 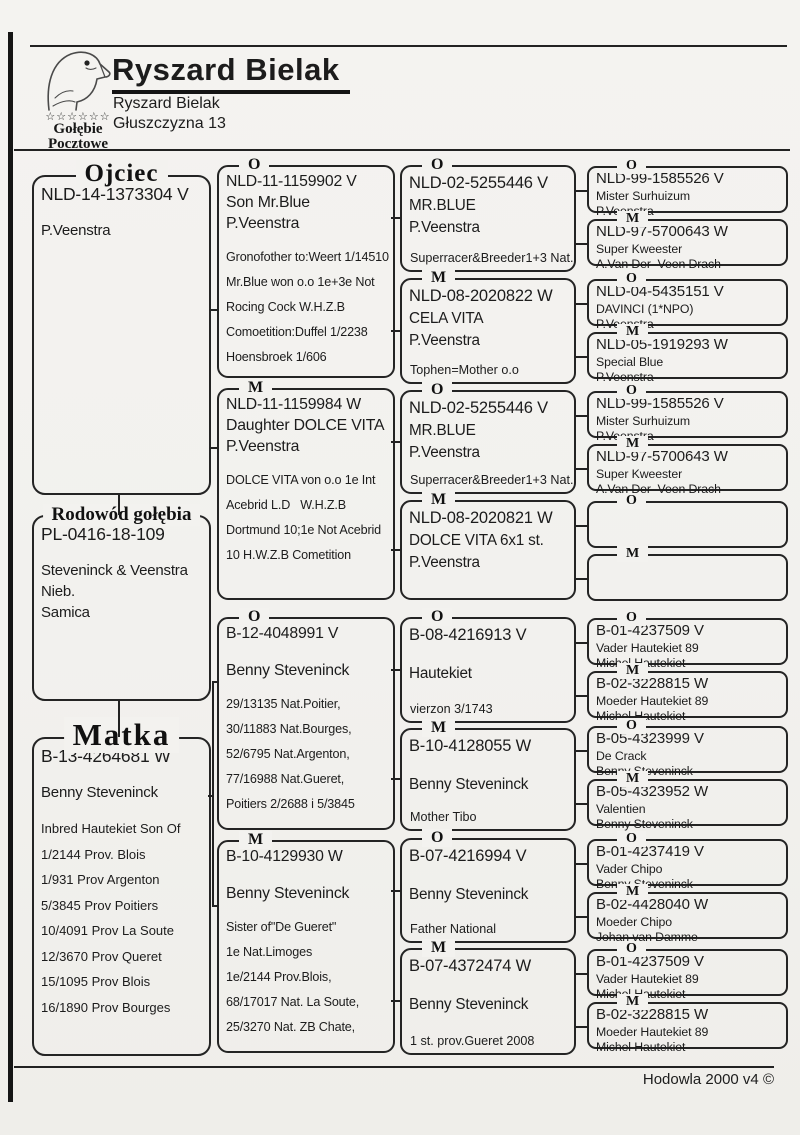 I want to click on pedigree-box-g4-11: O B-05-4323999 V De Crack Benny Steveninck, so click(x=687, y=748).